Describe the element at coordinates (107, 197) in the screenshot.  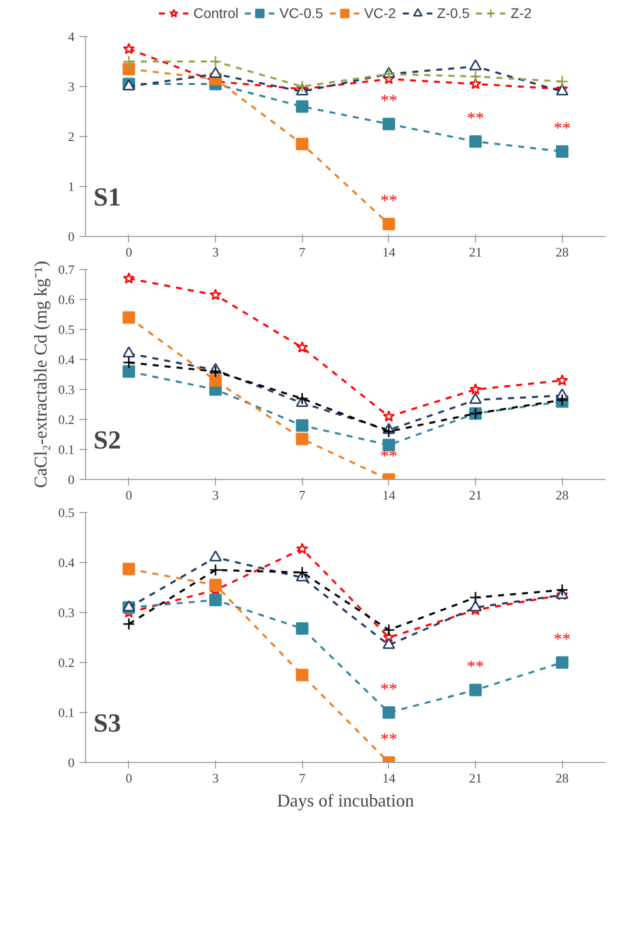
I see `annotation: S1` at that location.